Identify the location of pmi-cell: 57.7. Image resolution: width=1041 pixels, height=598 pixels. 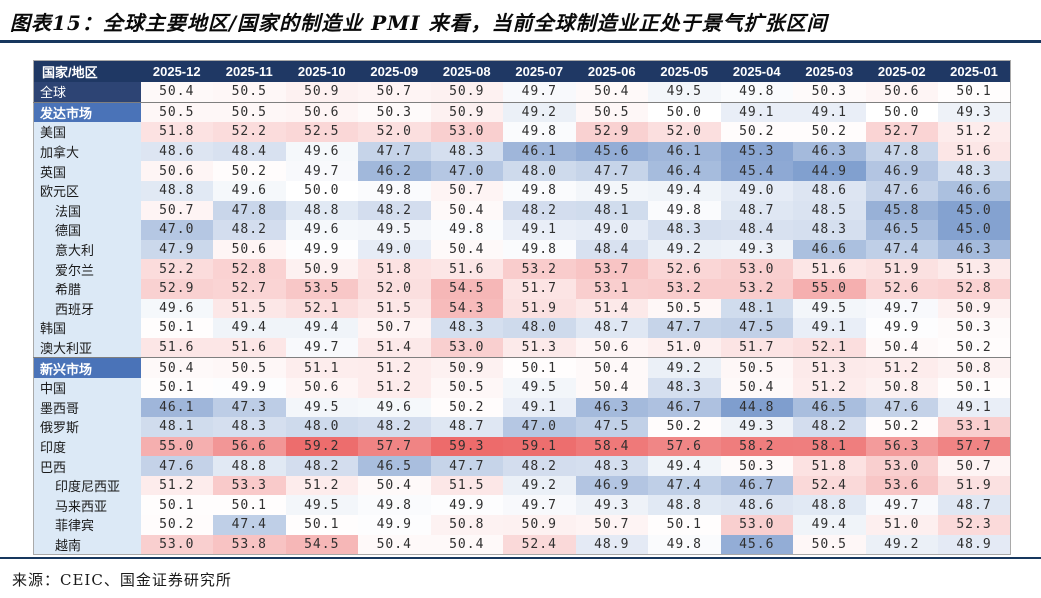
(974, 446).